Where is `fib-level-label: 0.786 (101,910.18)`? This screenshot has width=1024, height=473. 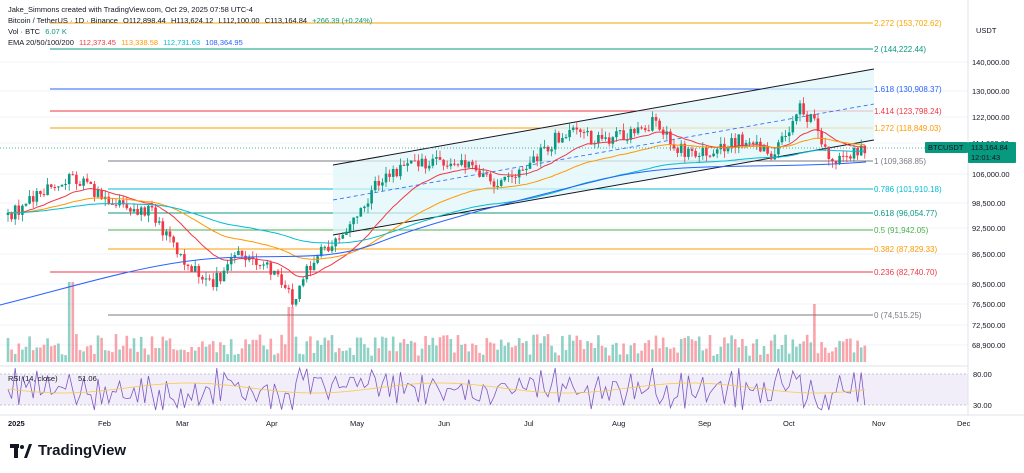
fib-level-label: 0.786 (101,910.18) is located at coordinates (908, 189).